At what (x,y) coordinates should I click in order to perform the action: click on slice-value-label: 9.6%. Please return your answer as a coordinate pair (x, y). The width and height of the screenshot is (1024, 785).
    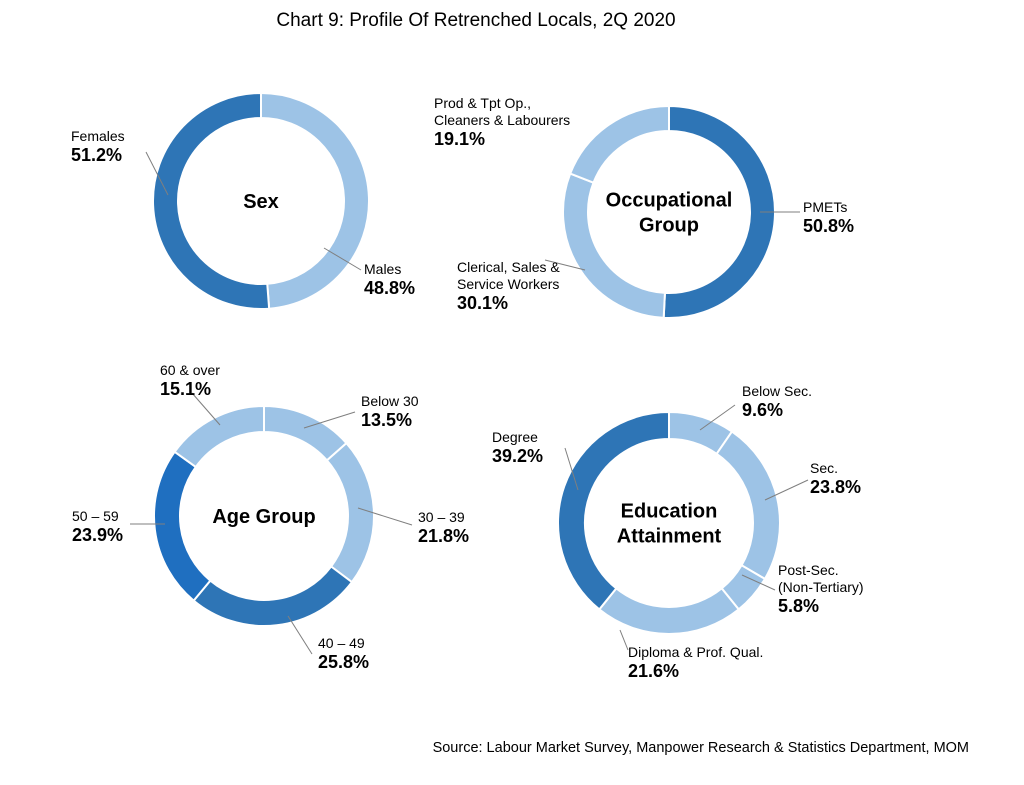
    Looking at the image, I should click on (762, 410).